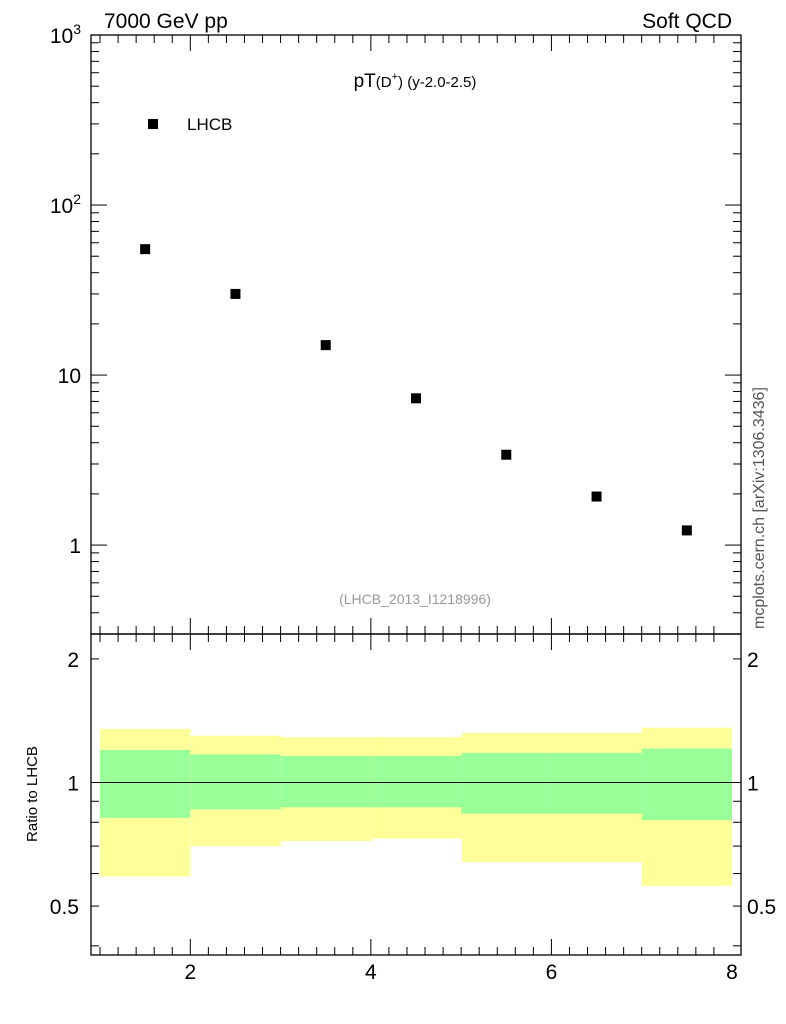 This screenshot has height=1024, width=786. I want to click on header-collision: 7000 GeV pp, so click(166, 21).